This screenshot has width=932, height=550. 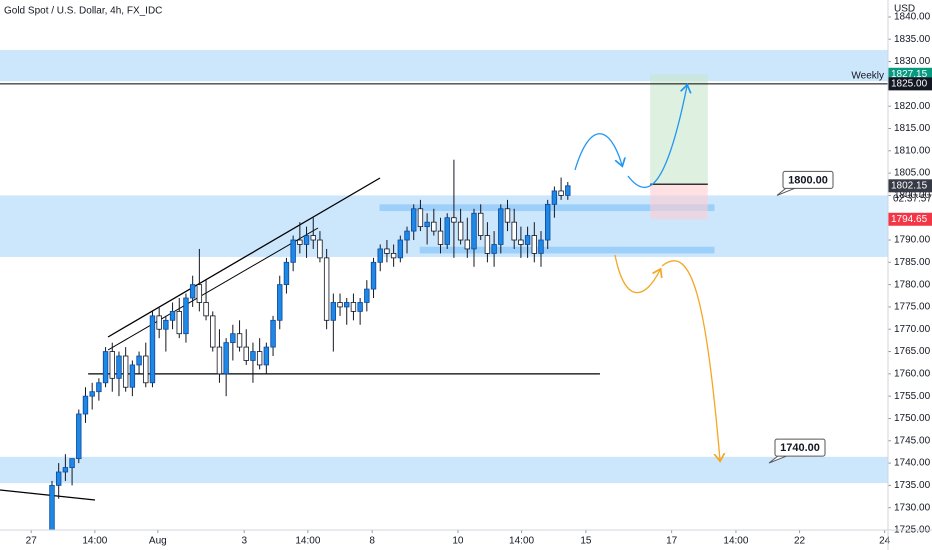 What do you see at coordinates (690, 360) in the screenshot?
I see `bear-arrow` at bounding box center [690, 360].